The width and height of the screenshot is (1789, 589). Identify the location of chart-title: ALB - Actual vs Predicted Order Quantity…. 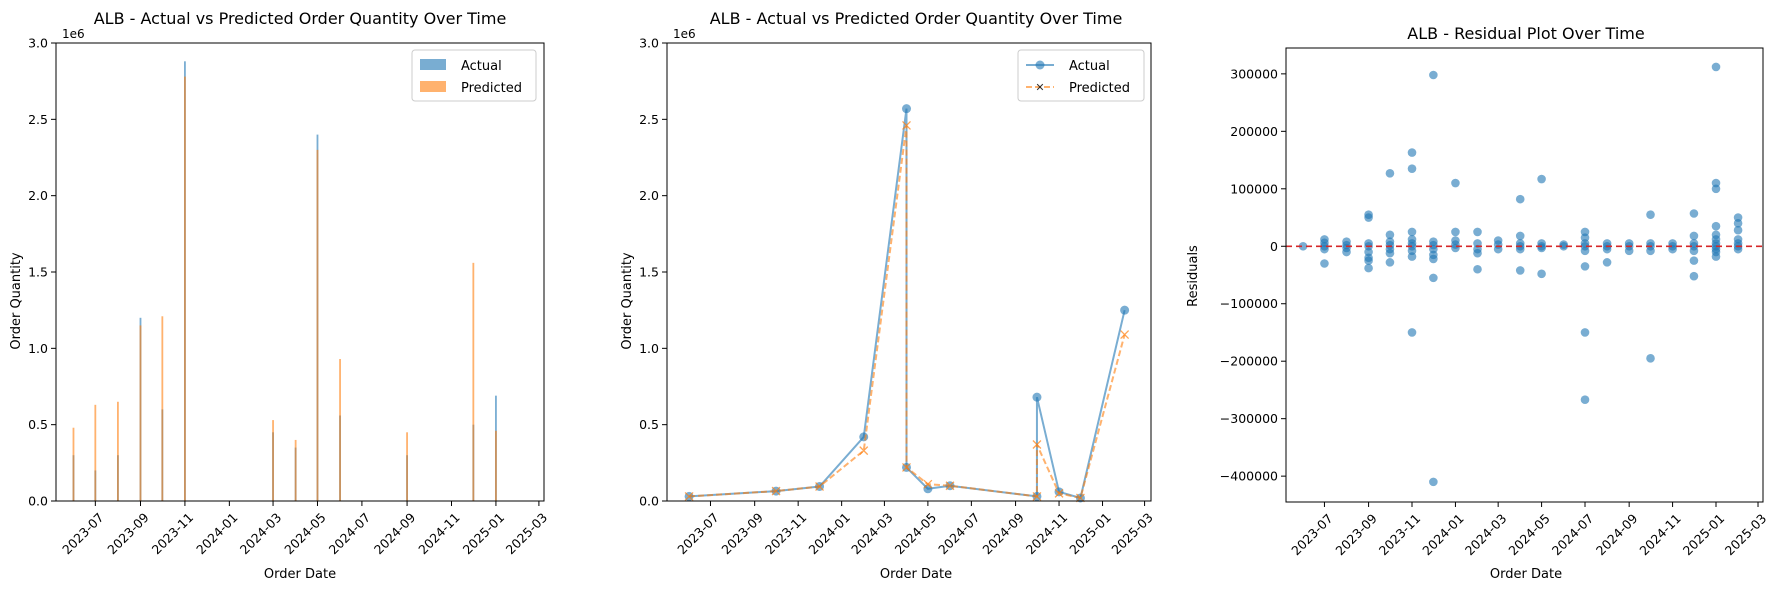
(300, 18).